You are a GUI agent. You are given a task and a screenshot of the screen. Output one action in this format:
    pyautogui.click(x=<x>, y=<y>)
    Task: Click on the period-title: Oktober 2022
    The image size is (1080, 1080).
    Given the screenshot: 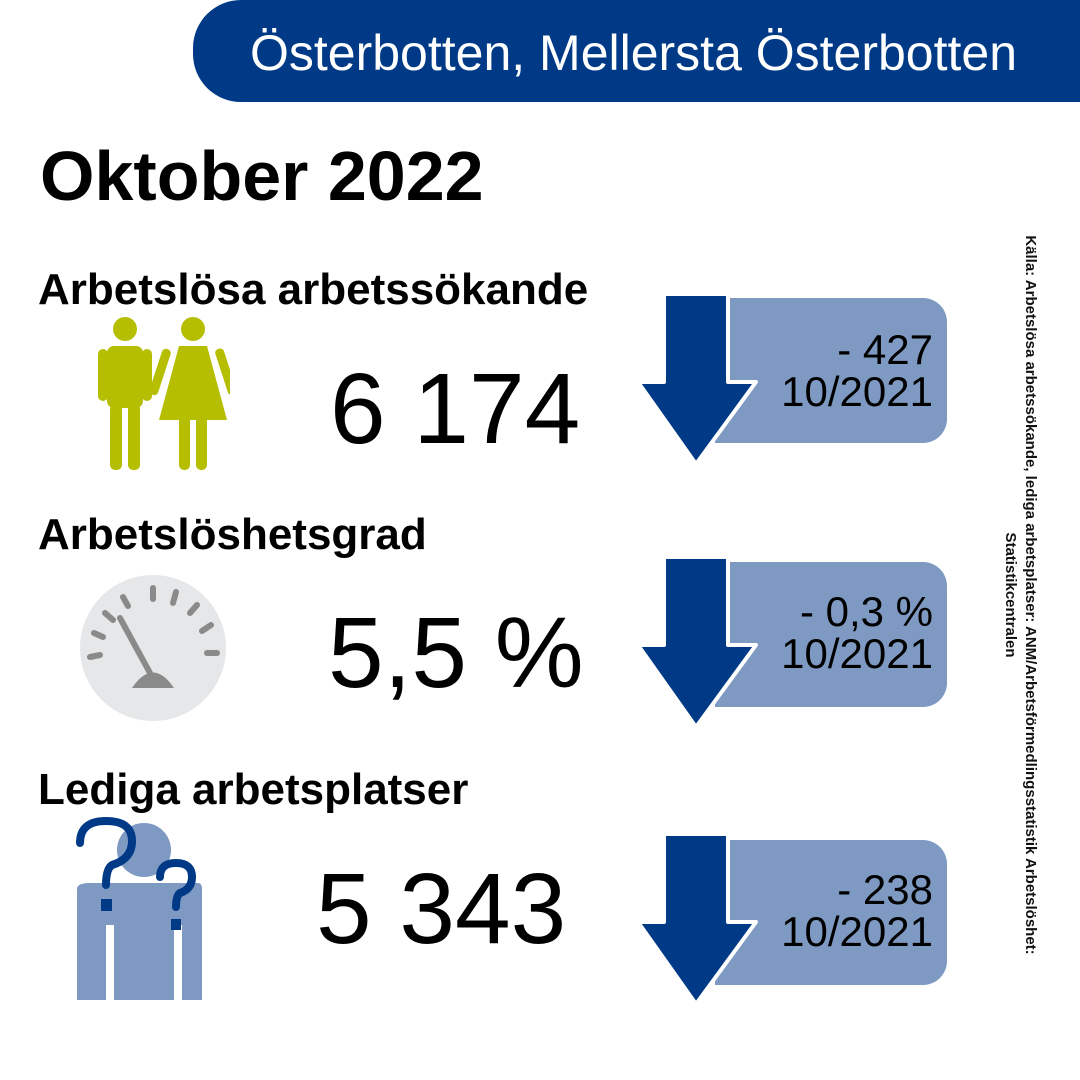 What is the action you would take?
    pyautogui.click(x=262, y=176)
    